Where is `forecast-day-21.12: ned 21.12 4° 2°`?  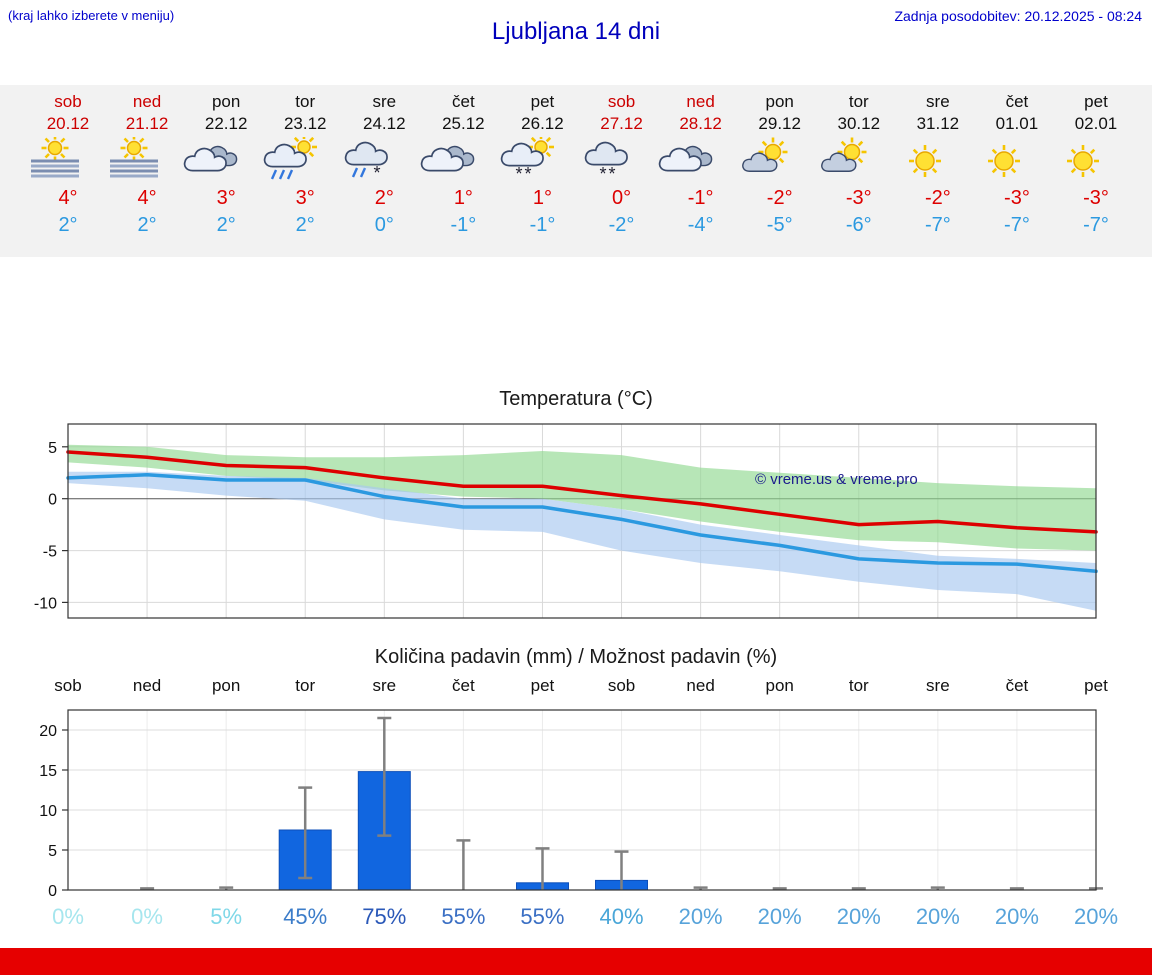 forecast-day-21.12: ned 21.12 4° 2° is located at coordinates (147, 165).